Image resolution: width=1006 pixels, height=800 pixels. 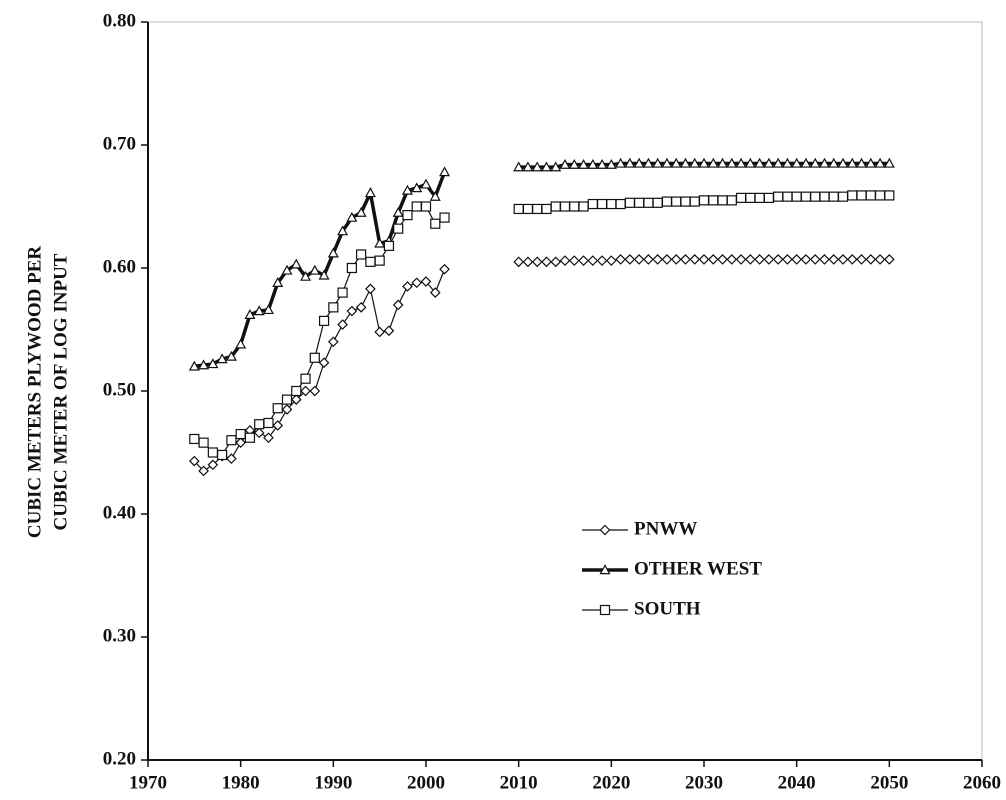 What do you see at coordinates (605, 569) in the screenshot?
I see `legend-marker` at bounding box center [605, 569].